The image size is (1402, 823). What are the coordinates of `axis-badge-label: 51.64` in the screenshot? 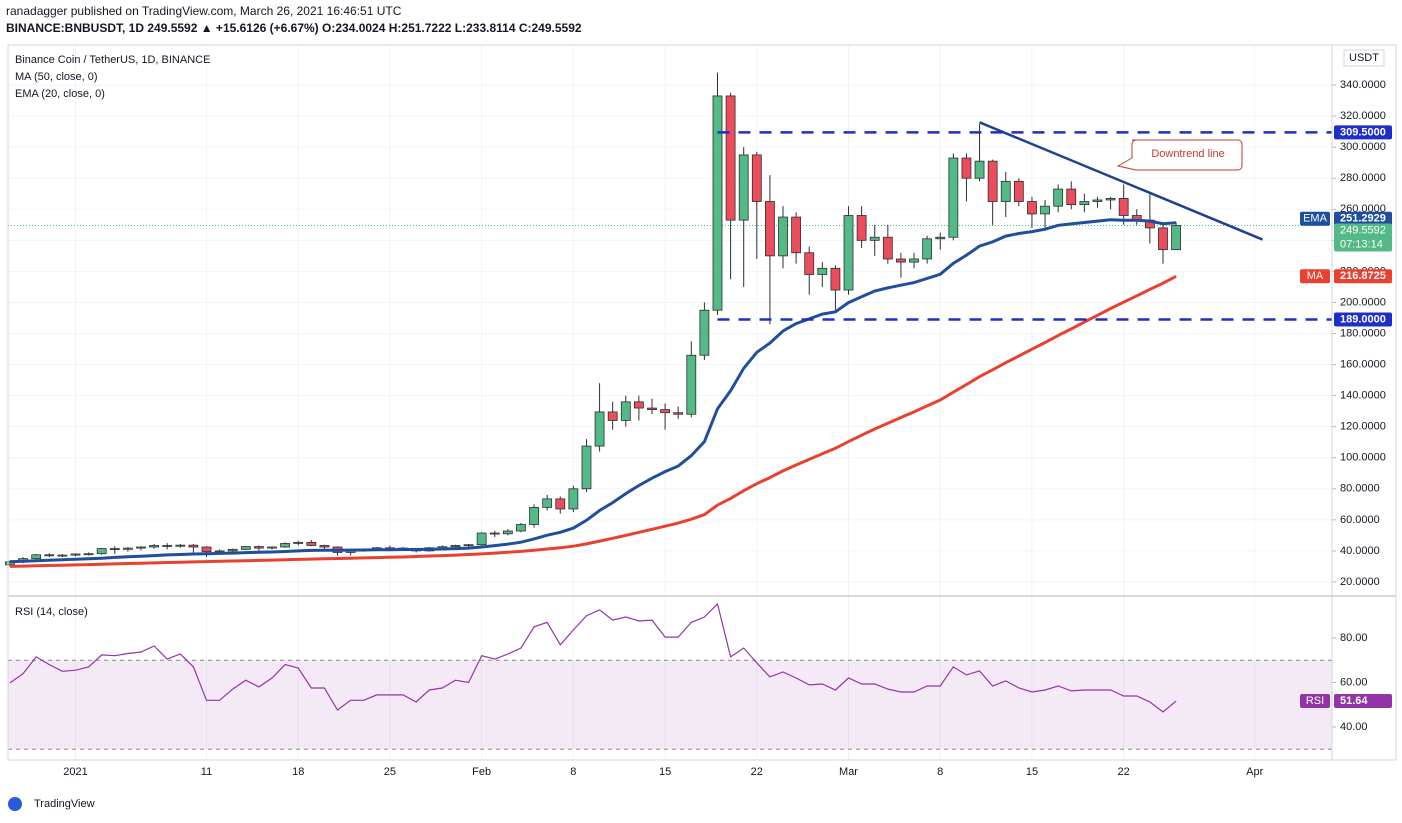 It's located at (1354, 701).